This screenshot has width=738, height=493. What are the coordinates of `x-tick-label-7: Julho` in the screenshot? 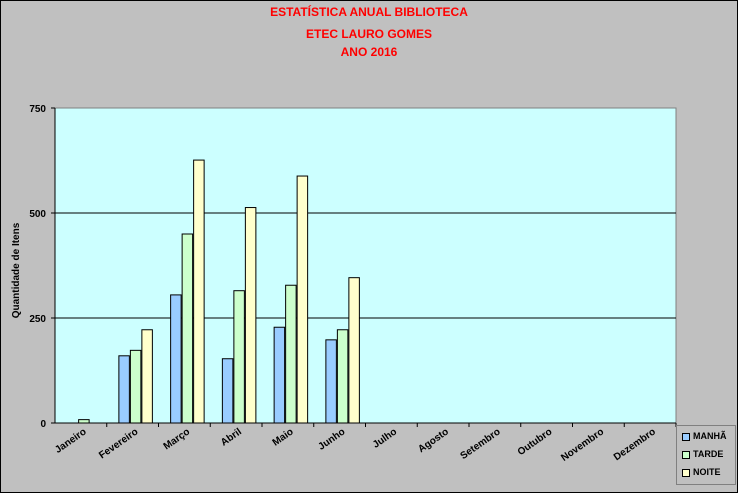 It's located at (385, 438).